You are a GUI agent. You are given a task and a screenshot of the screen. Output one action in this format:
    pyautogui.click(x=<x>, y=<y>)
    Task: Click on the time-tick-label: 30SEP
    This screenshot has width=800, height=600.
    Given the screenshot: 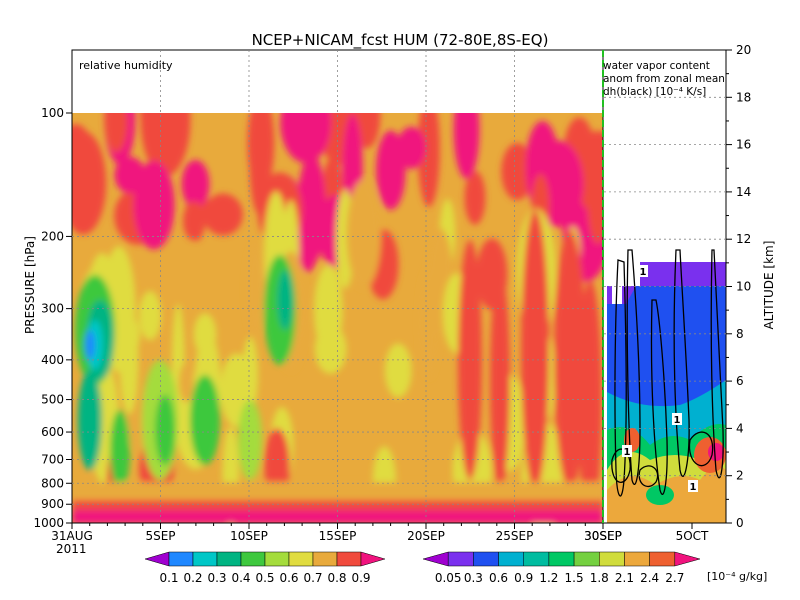 What is the action you would take?
    pyautogui.click(x=603, y=536)
    